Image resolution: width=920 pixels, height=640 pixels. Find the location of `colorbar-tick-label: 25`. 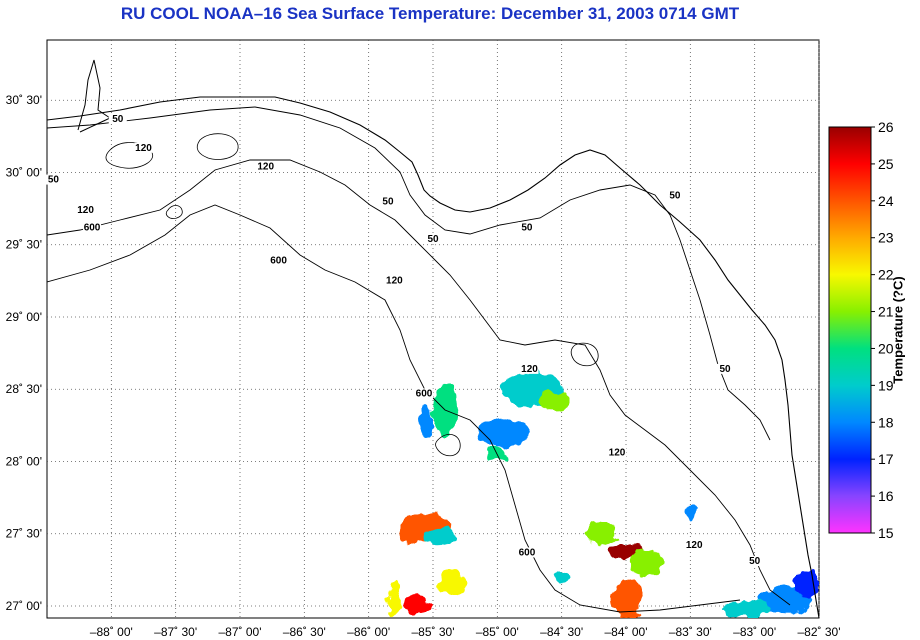

colorbar-tick-label: 25 is located at coordinates (886, 164).